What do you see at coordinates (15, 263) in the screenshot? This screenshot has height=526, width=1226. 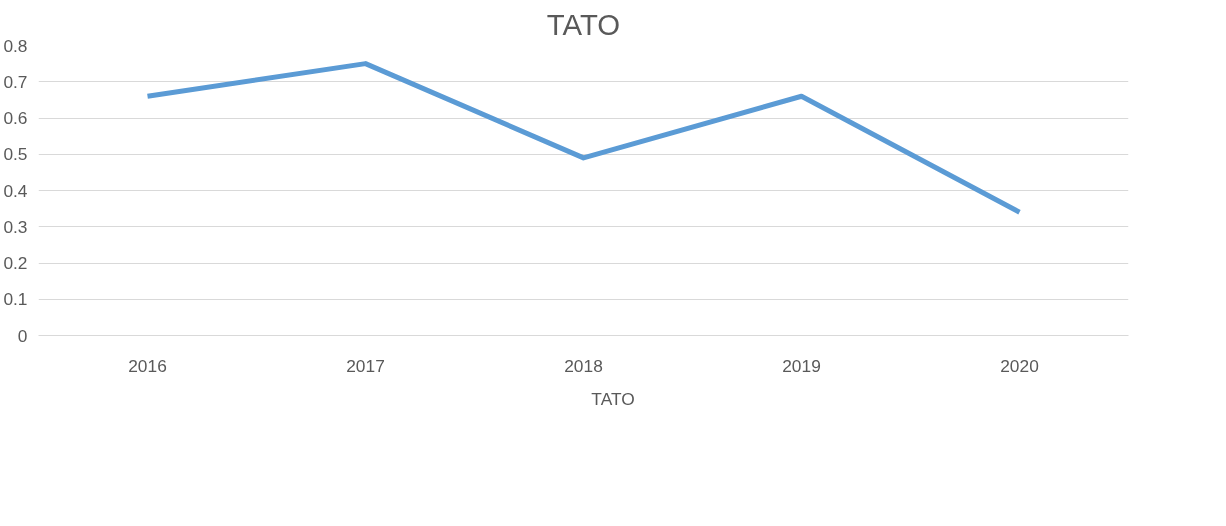 I see `y-tick-label: 0.2` at bounding box center [15, 263].